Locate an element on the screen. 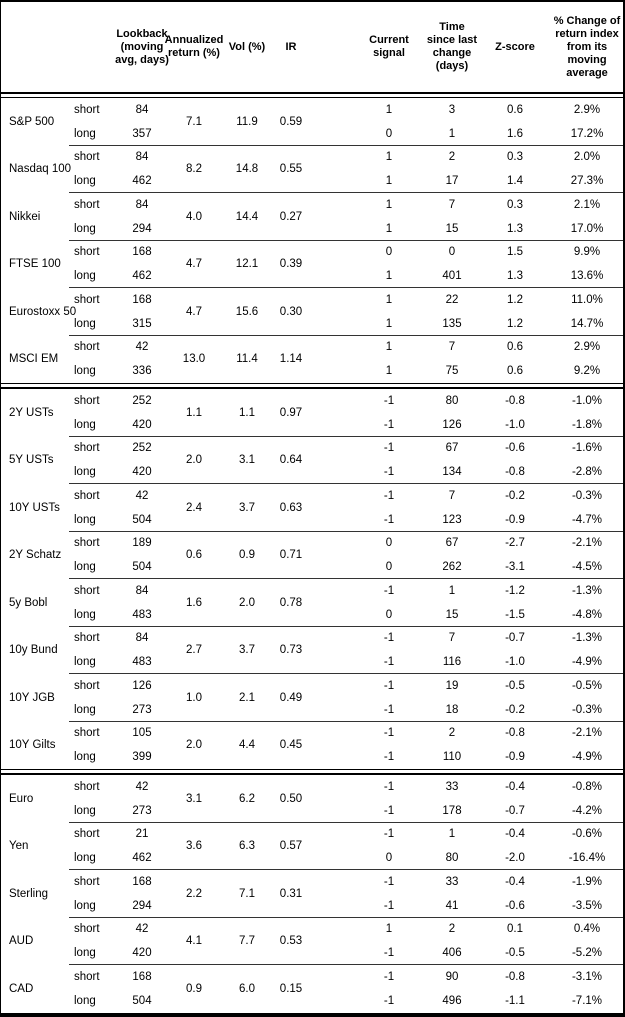  vol-value: 2.0 is located at coordinates (247, 602).